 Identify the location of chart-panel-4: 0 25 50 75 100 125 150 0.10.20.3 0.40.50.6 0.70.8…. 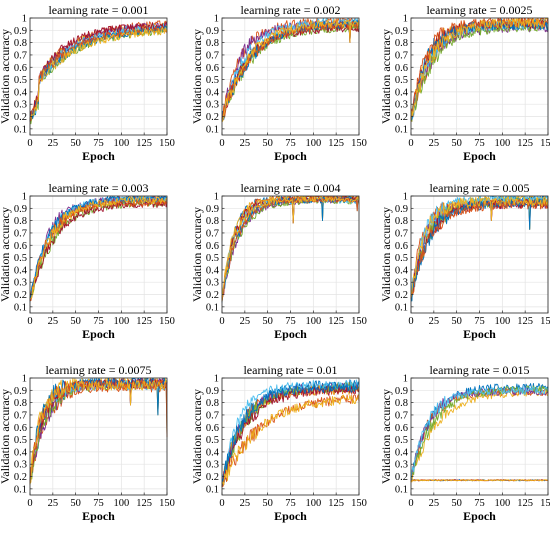
(87, 261).